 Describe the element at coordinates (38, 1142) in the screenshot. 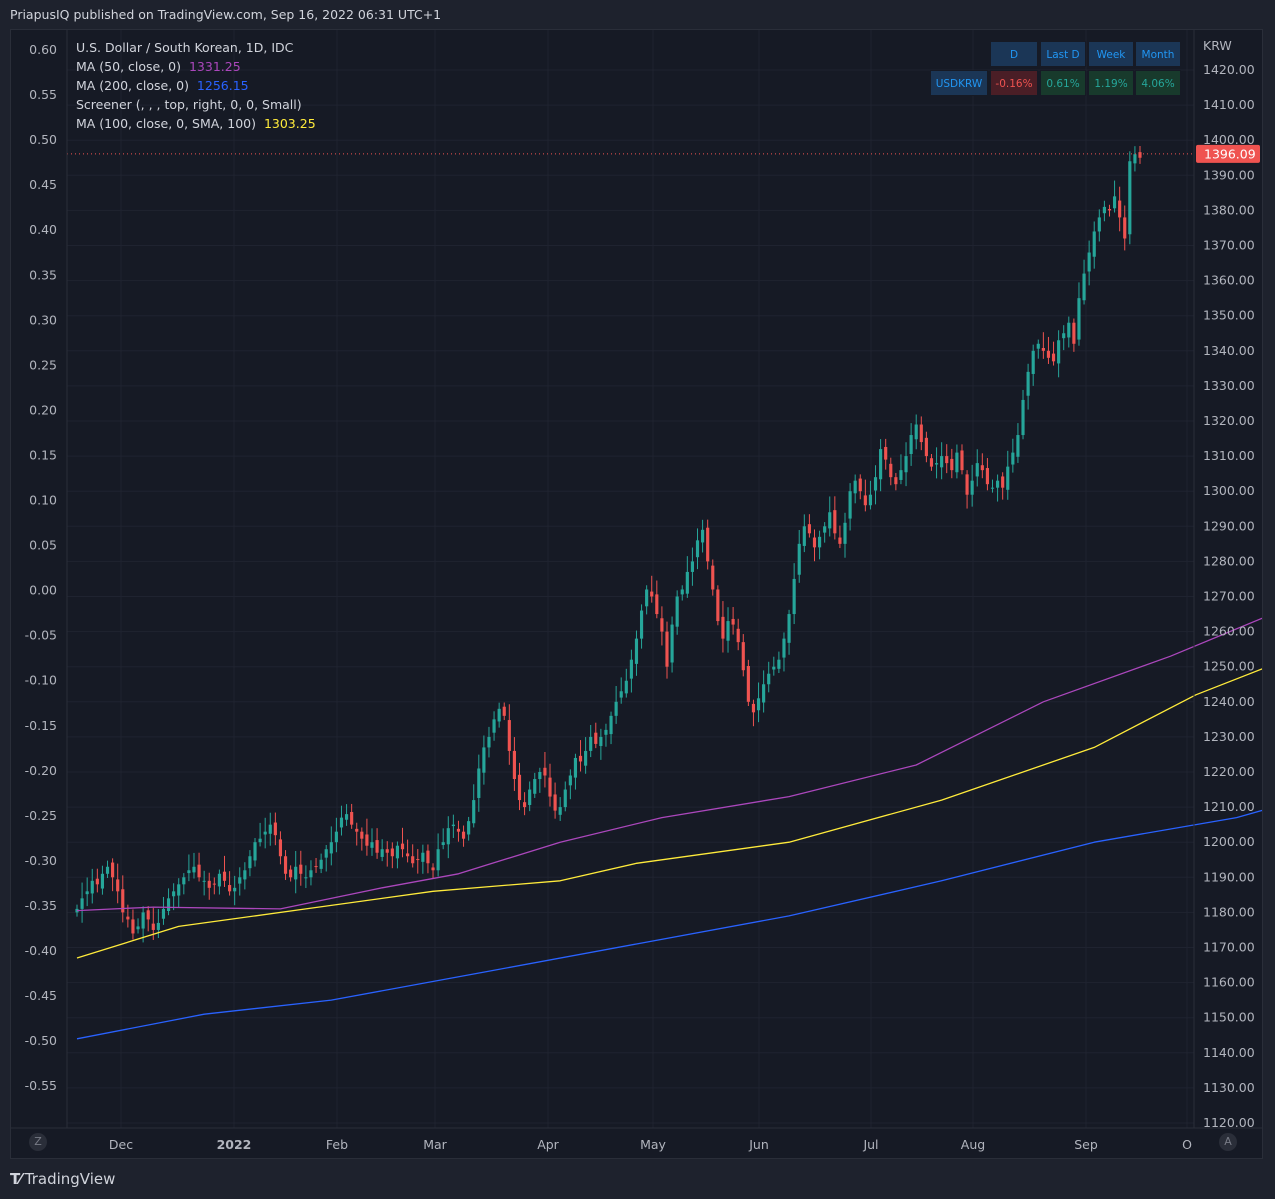

I see `zoom-button: Z` at that location.